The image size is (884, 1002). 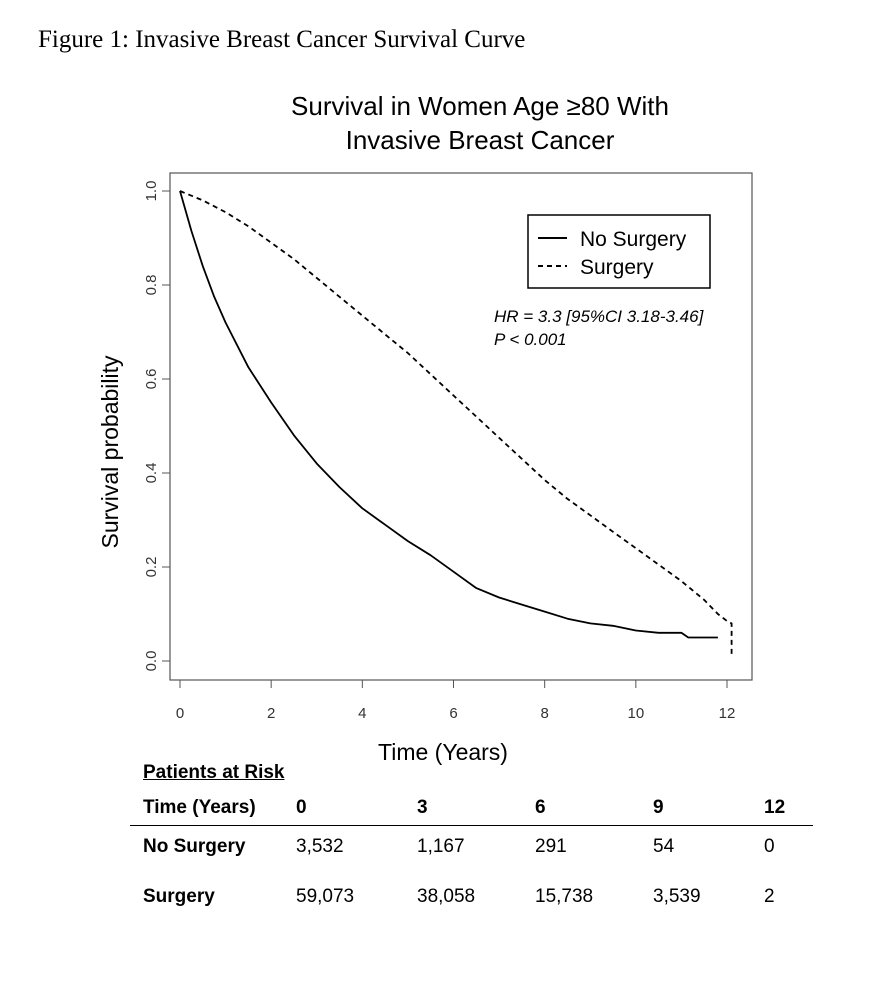 What do you see at coordinates (157, 426) in the screenshot?
I see `y-axis: 0.0 0.2 0.4 0.6 0.8 1.0` at bounding box center [157, 426].